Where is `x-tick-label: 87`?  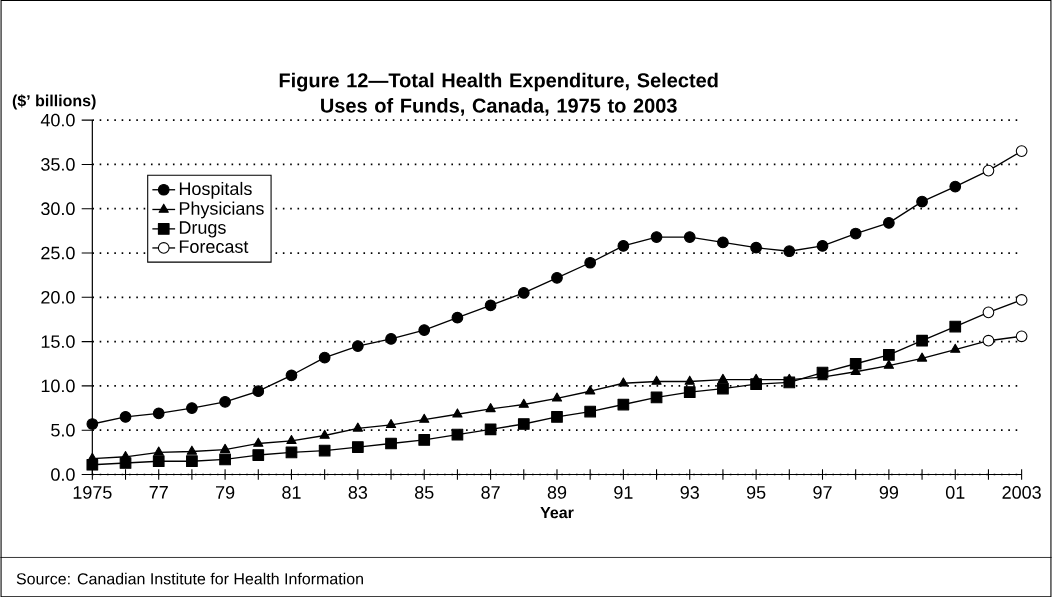
x-tick-label: 87 is located at coordinates (490, 492).